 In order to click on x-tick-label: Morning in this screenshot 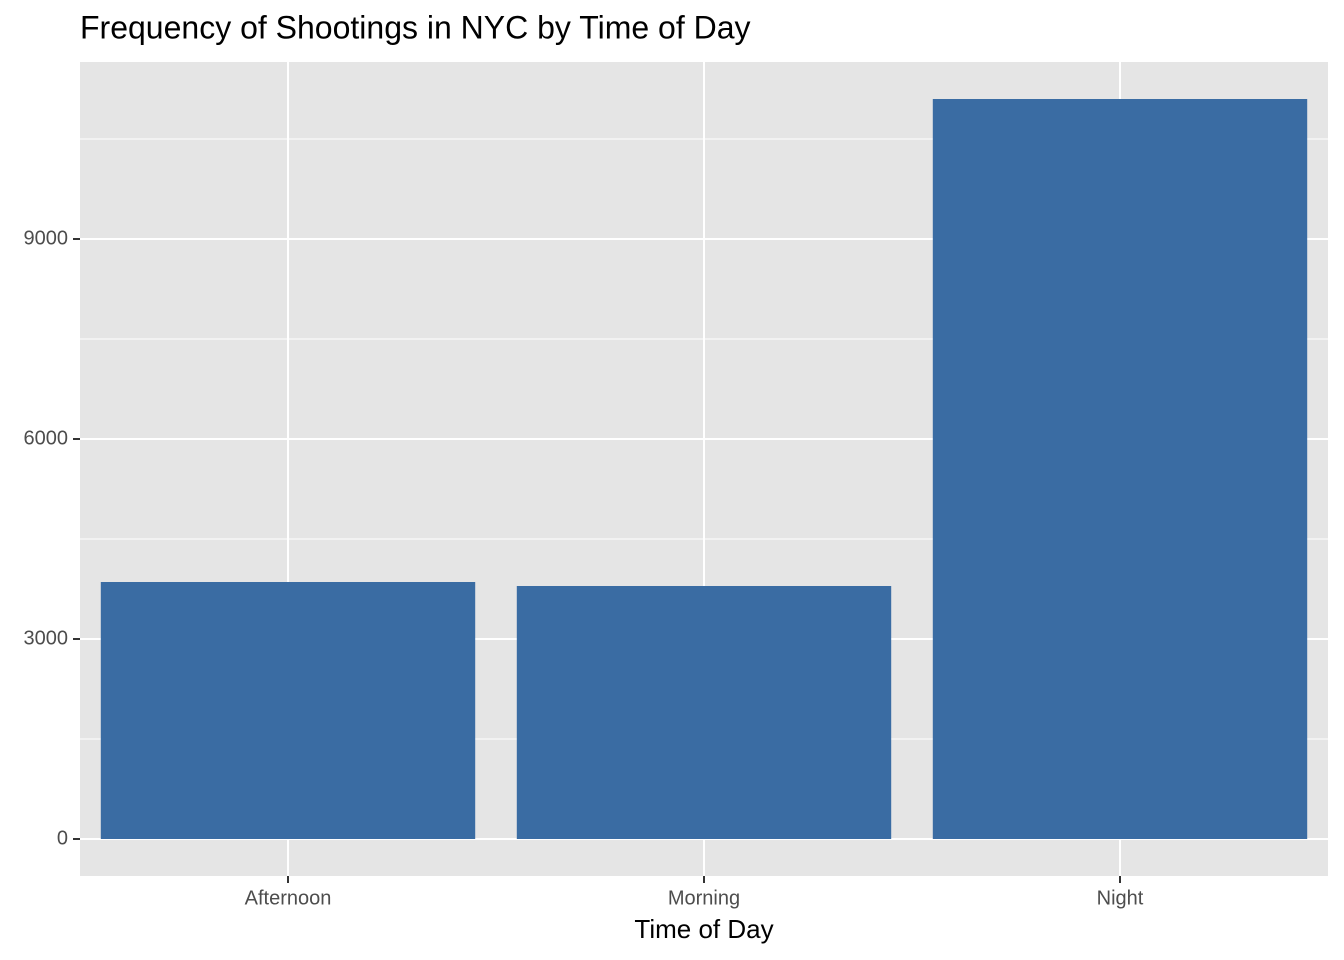, I will do `click(704, 898)`.